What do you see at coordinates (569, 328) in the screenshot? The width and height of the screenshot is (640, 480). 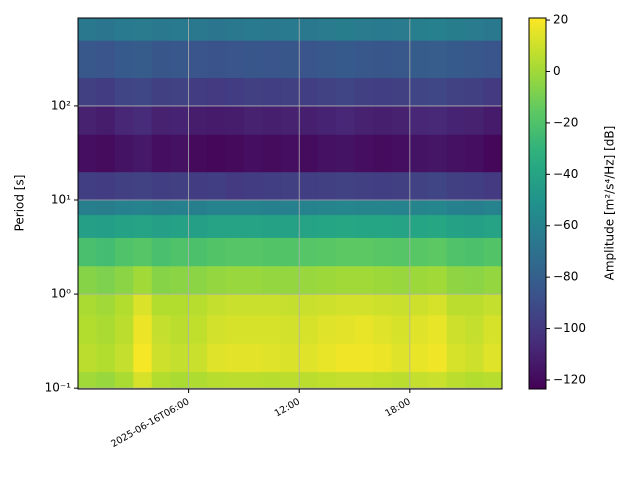 I see `colorbar-tick-label: −100` at bounding box center [569, 328].